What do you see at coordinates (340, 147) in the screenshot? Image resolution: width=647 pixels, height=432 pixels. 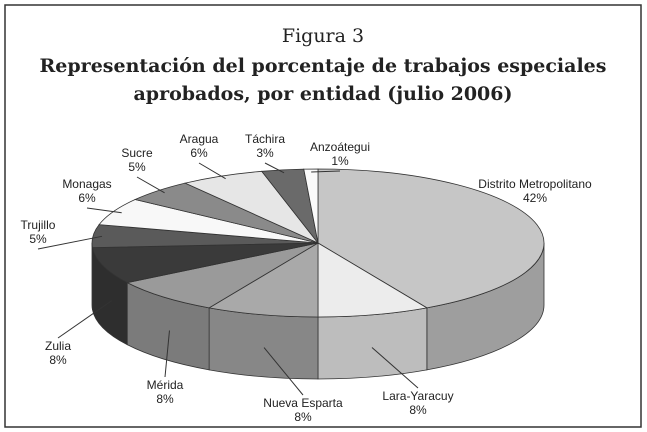 I see `slice-label: Anzoátegui` at bounding box center [340, 147].